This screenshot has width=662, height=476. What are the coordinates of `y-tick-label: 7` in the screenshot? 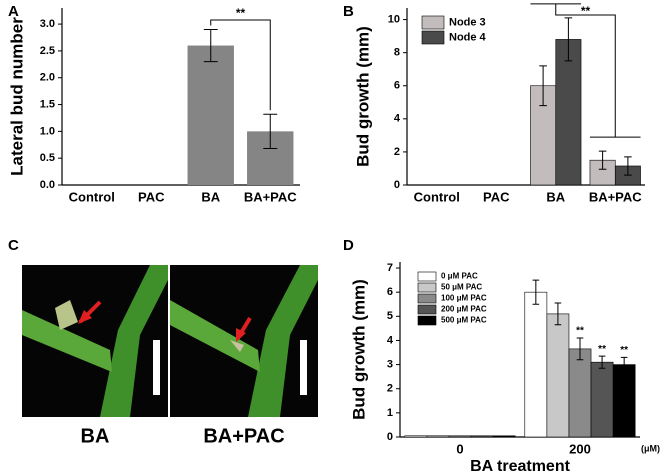 It's located at (390, 268).